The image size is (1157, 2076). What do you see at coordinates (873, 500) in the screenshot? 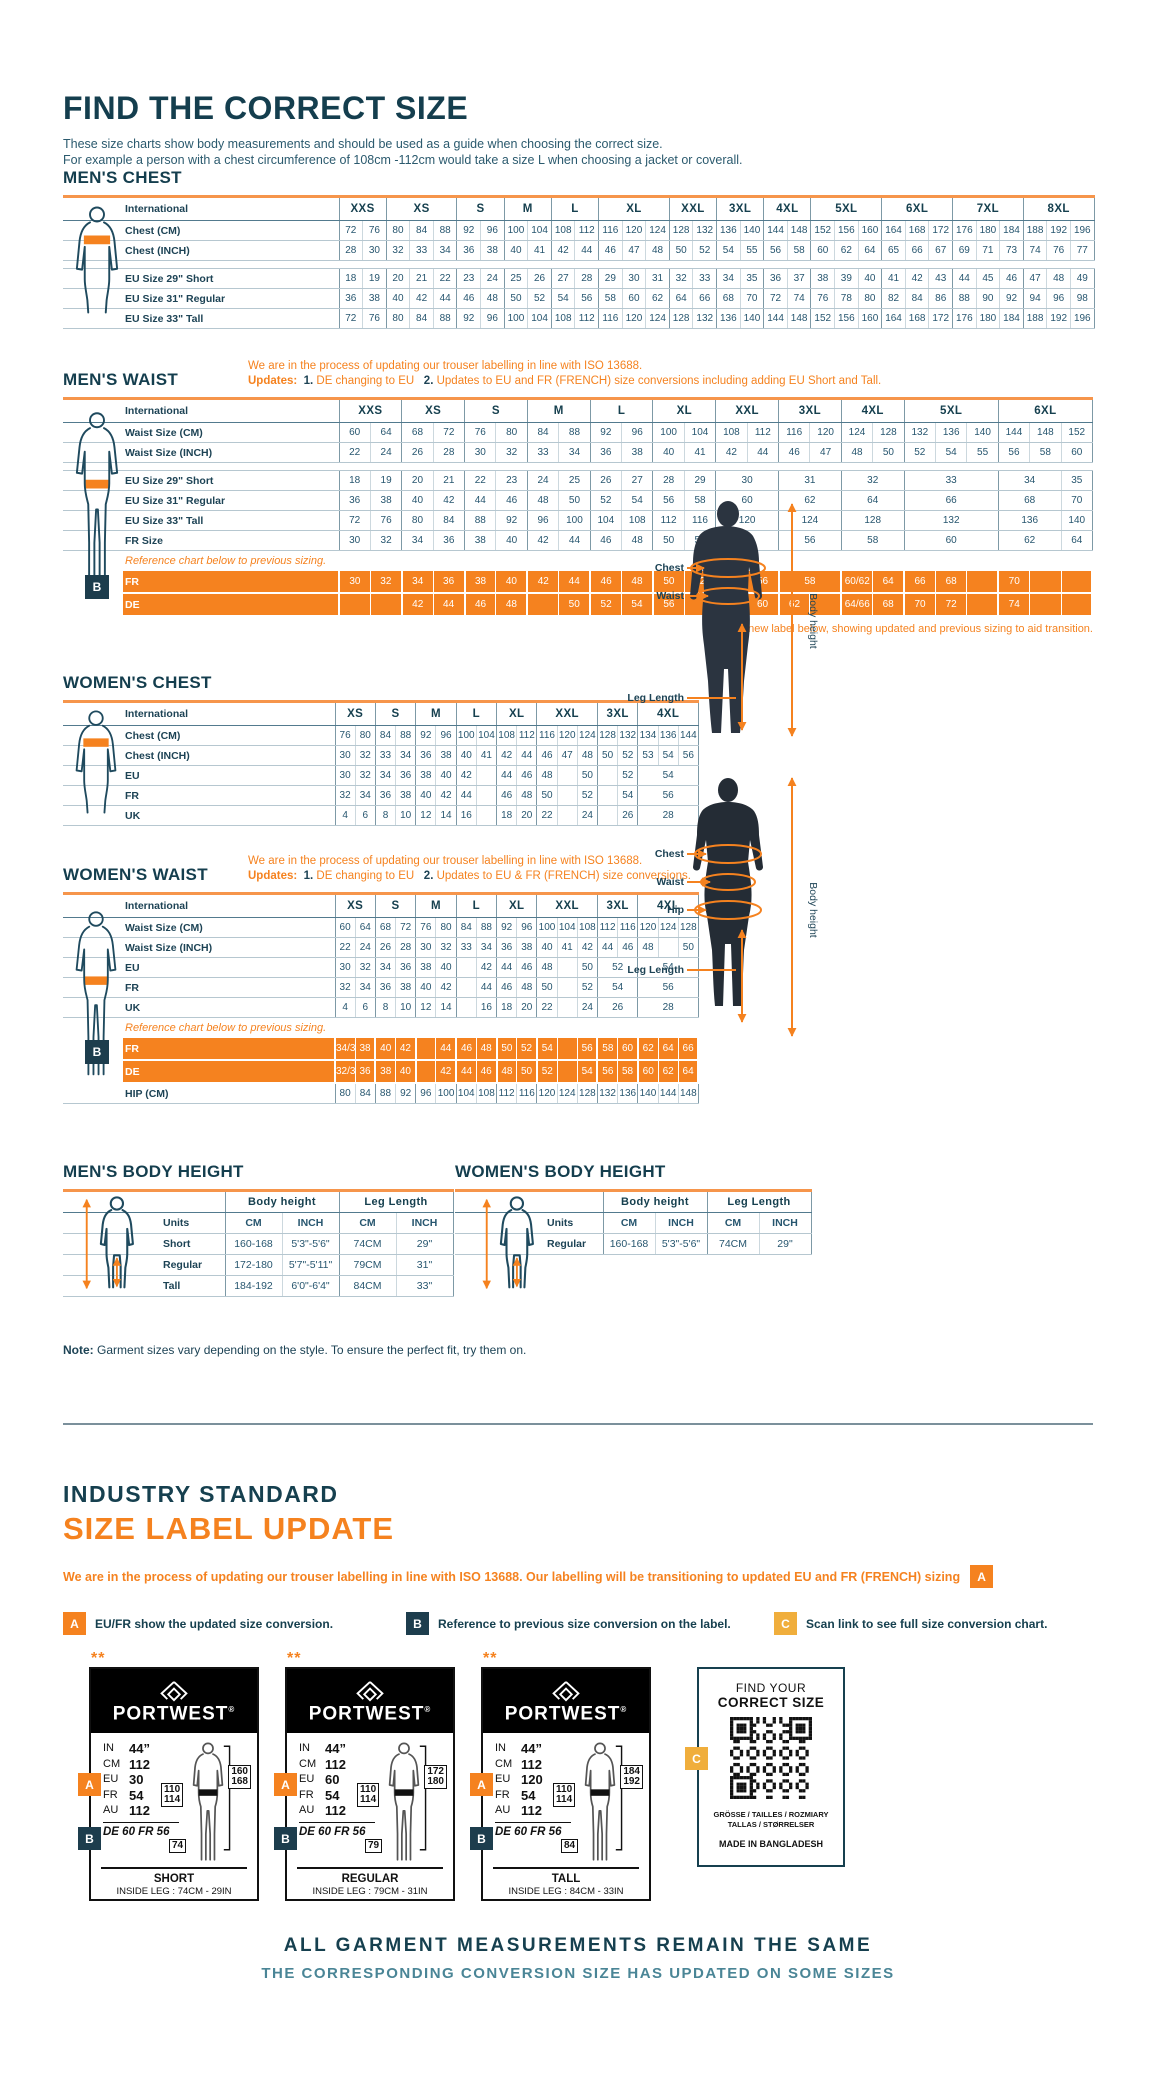
I see `size-cell: 64` at bounding box center [873, 500].